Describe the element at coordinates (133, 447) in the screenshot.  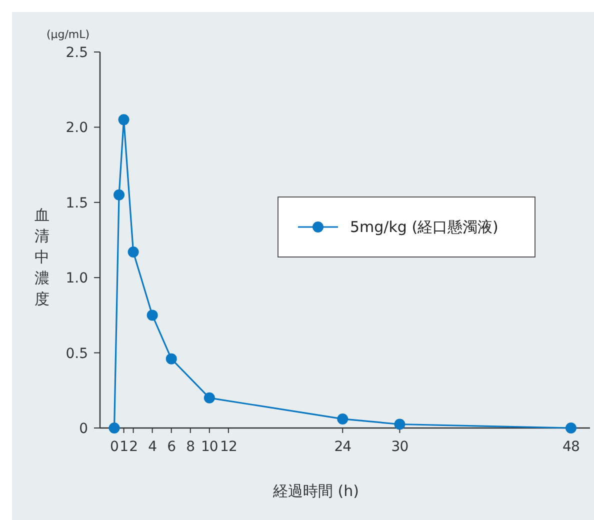
I see `x-tick-label: 2` at that location.